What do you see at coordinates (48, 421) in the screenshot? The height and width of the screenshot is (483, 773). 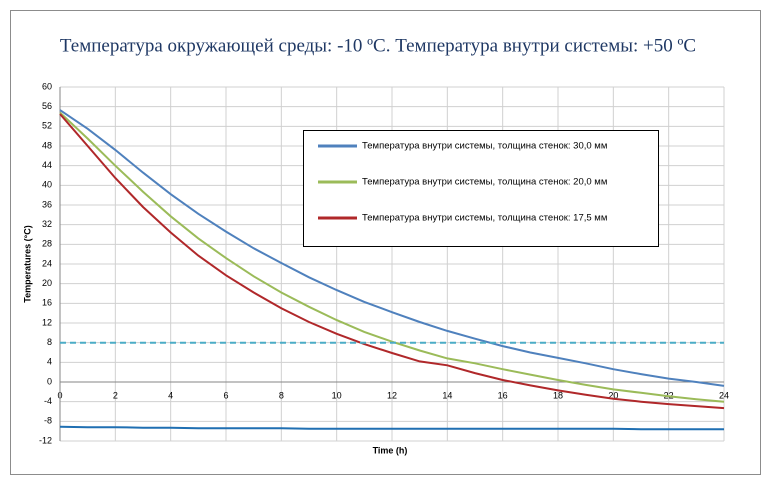 I see `y-tick-label: -8` at bounding box center [48, 421].